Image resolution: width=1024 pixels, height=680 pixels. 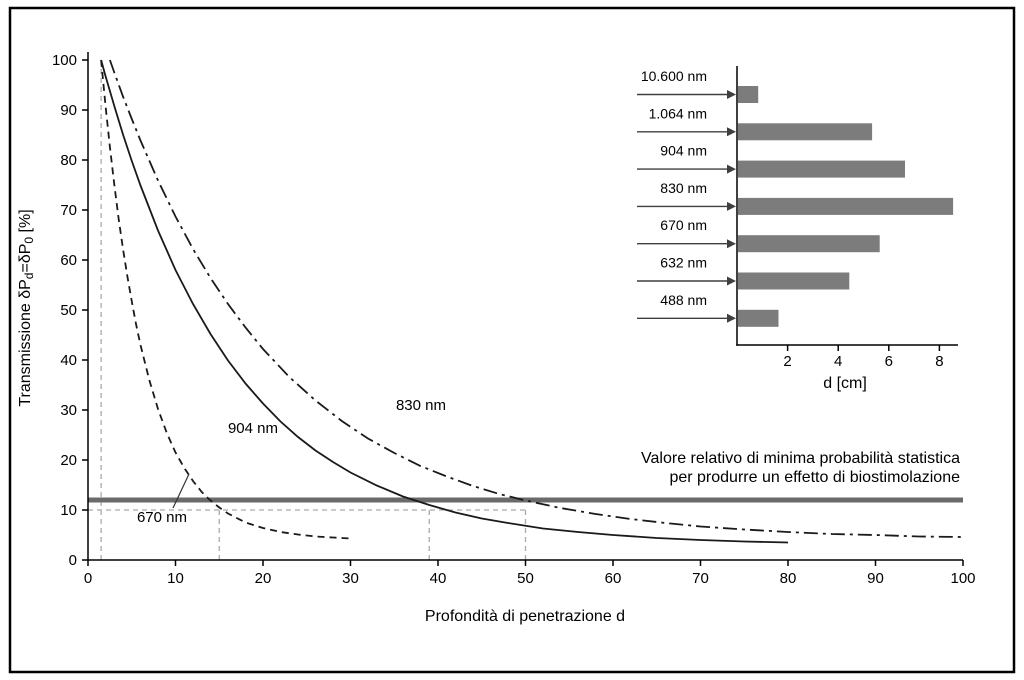 I want to click on y-tick-label: 60, so click(x=68, y=260).